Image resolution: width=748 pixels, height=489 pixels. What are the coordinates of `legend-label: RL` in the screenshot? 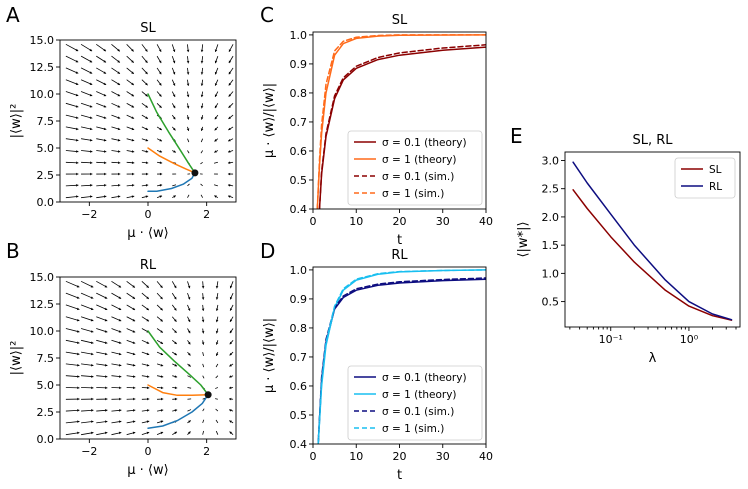 It's located at (715, 187).